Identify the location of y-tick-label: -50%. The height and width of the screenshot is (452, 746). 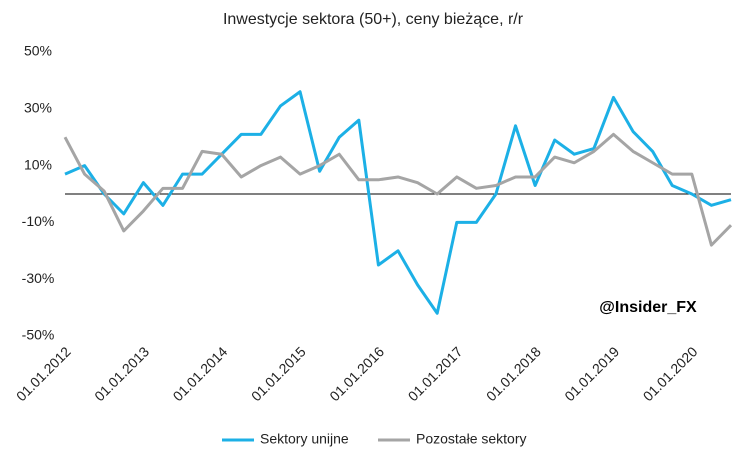
(38, 335).